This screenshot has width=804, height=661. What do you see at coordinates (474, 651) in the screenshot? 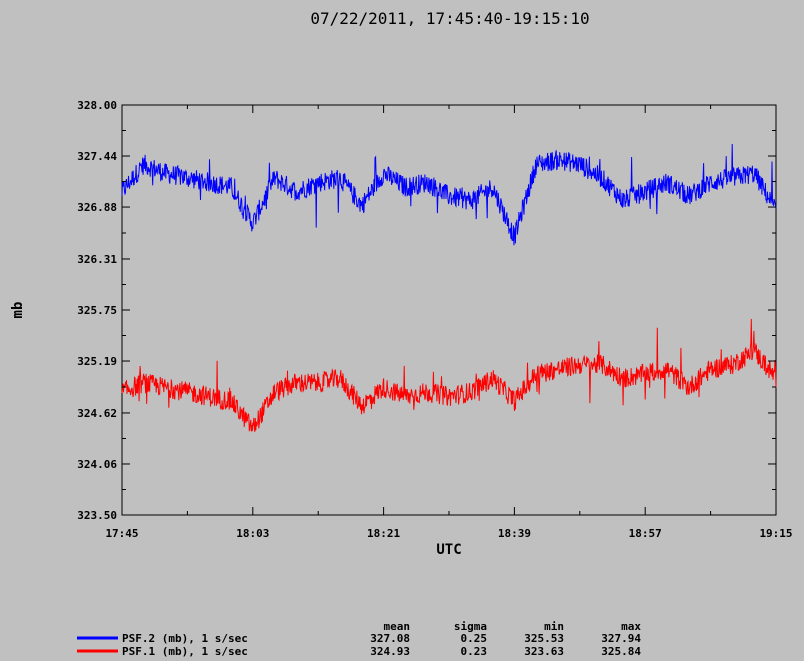
I see `legend-sigma-psf1: 0.23` at bounding box center [474, 651].